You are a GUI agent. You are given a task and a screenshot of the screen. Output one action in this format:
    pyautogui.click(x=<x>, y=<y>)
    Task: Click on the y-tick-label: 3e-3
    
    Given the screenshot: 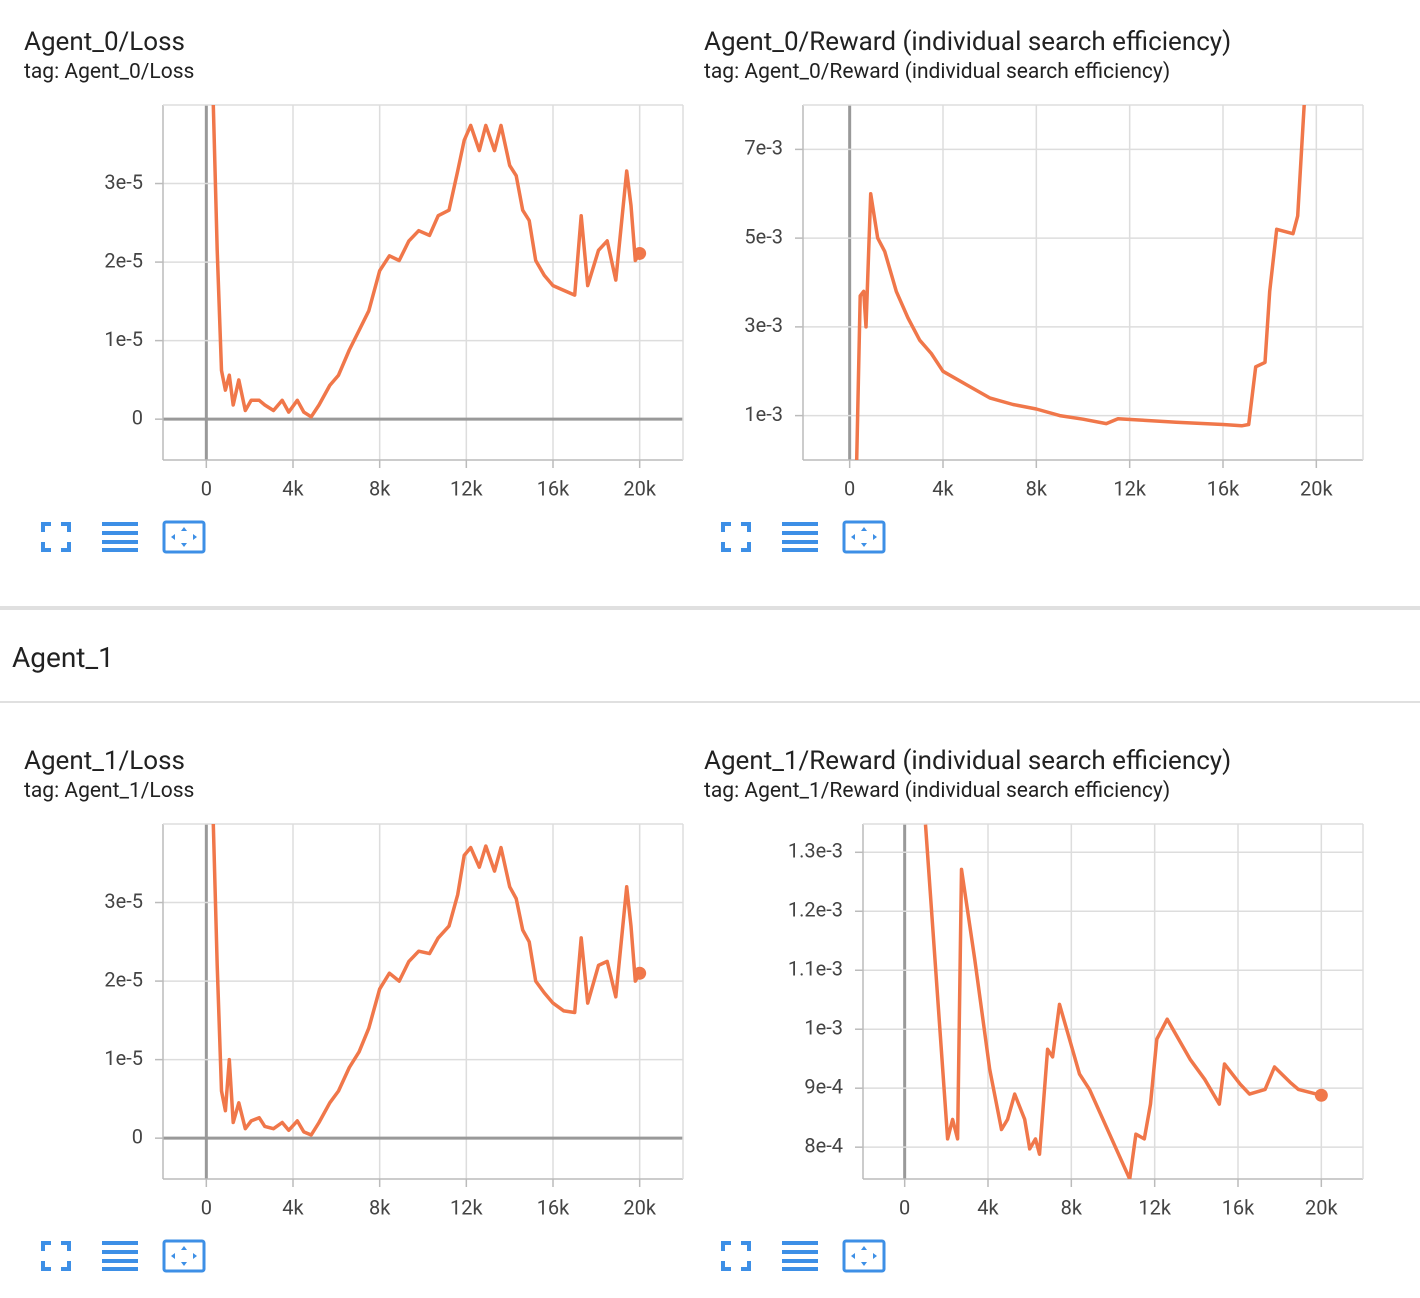 What is the action you would take?
    pyautogui.click(x=763, y=325)
    